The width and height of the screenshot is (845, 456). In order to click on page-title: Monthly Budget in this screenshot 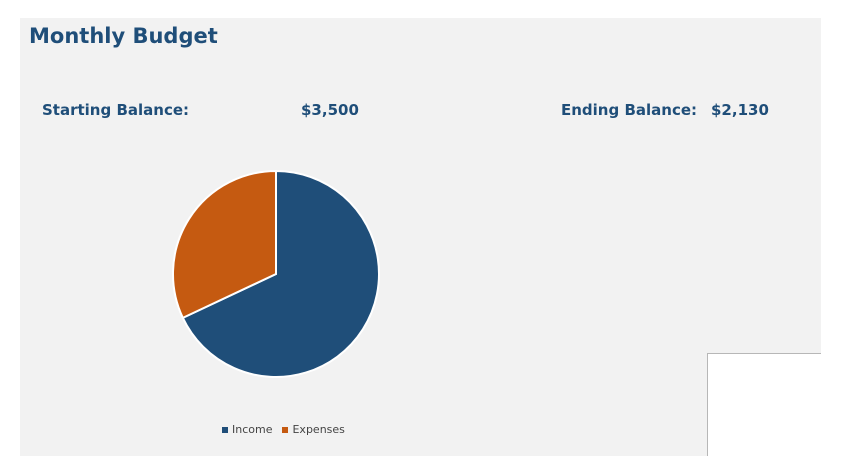, I will do `click(123, 36)`.